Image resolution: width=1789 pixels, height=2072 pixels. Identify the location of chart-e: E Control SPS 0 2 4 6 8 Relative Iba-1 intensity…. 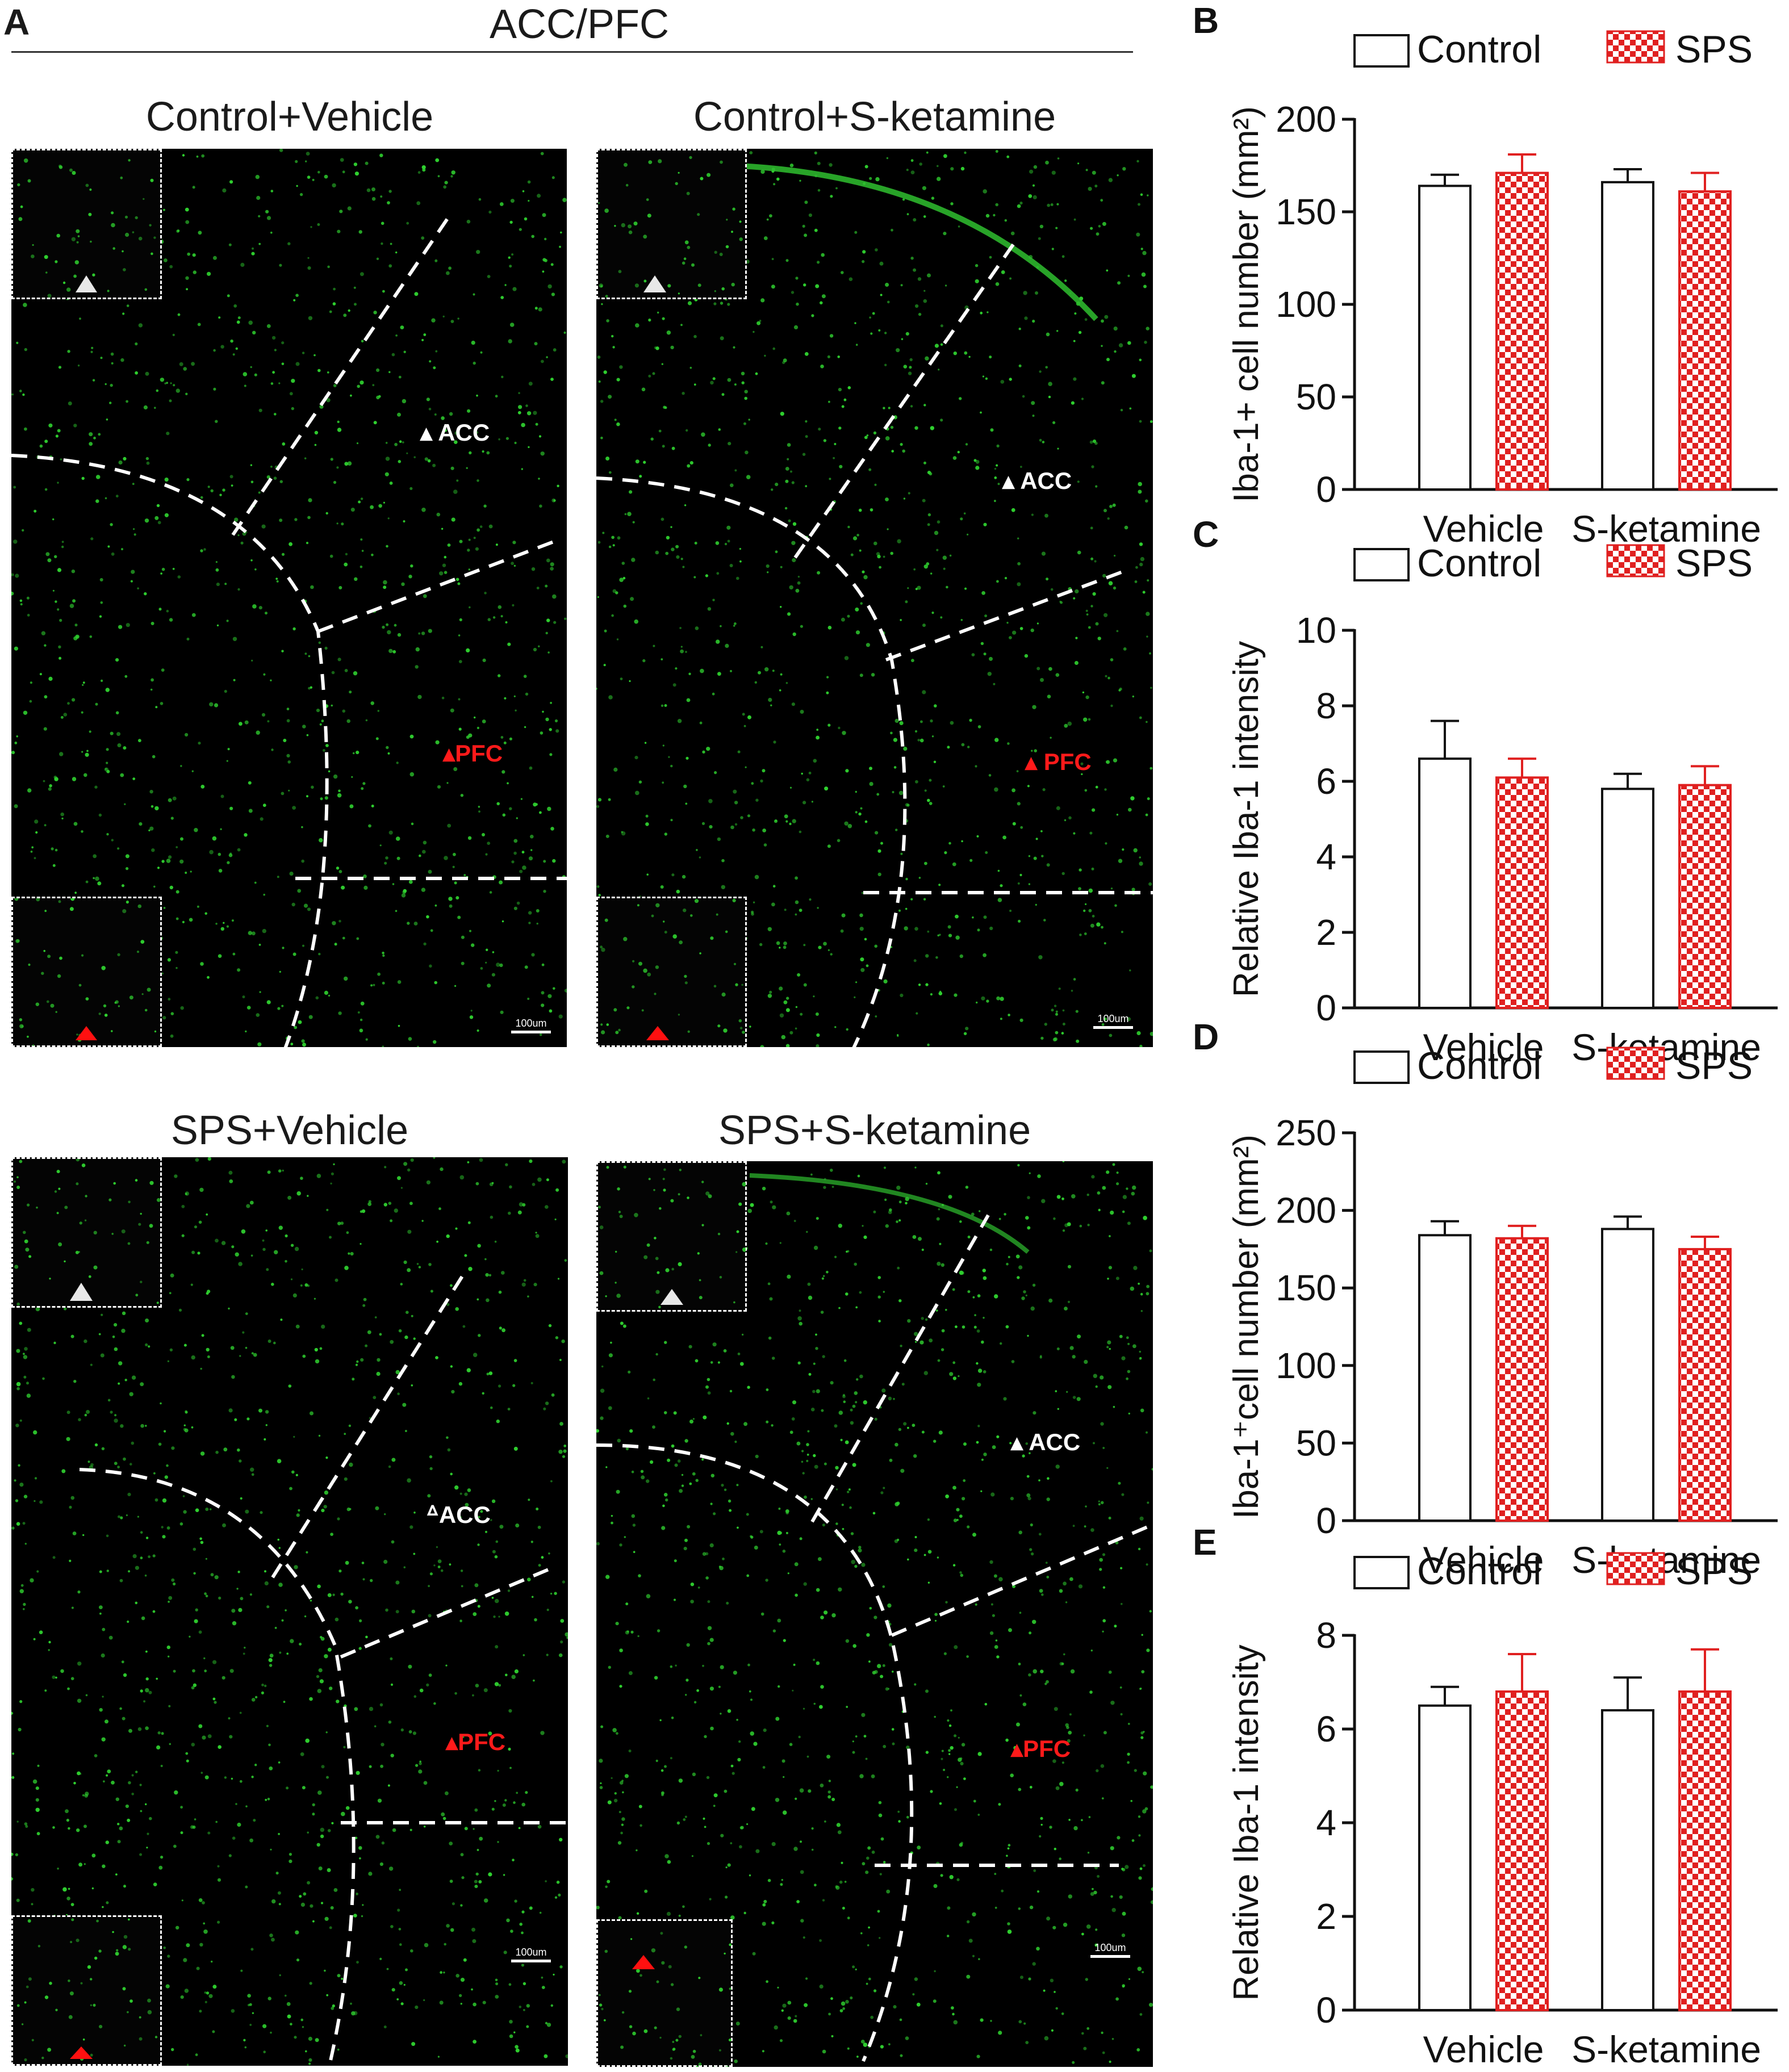
(1485, 1796).